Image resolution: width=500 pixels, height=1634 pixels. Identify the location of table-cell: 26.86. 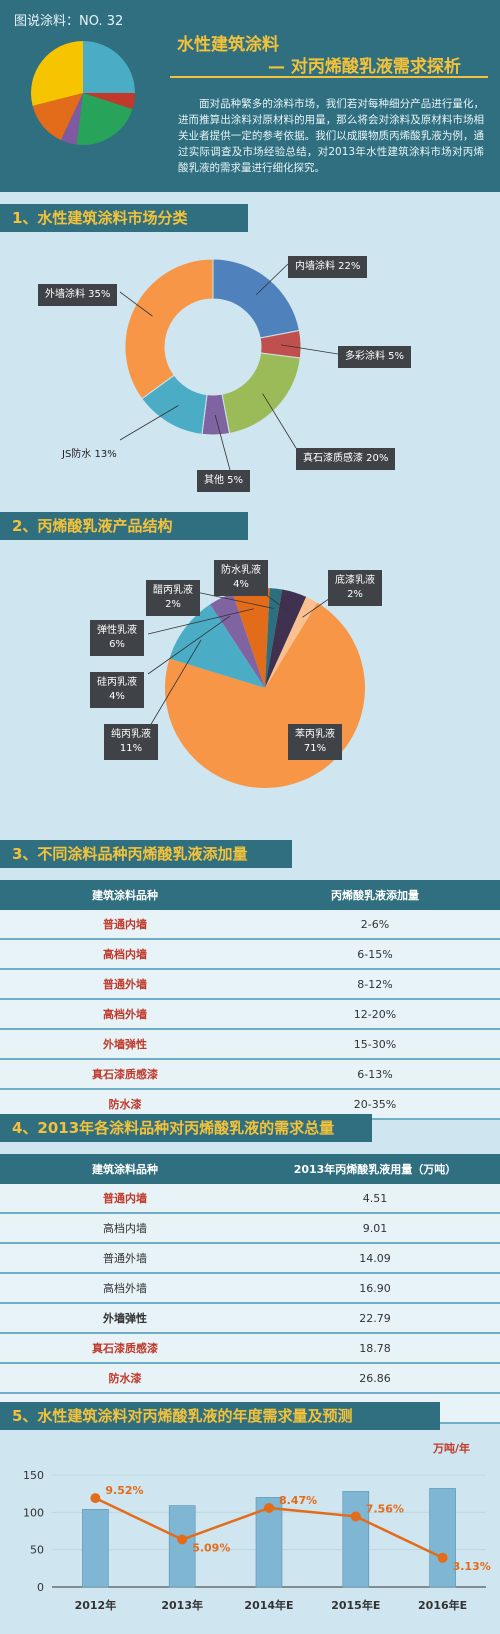
(375, 1378).